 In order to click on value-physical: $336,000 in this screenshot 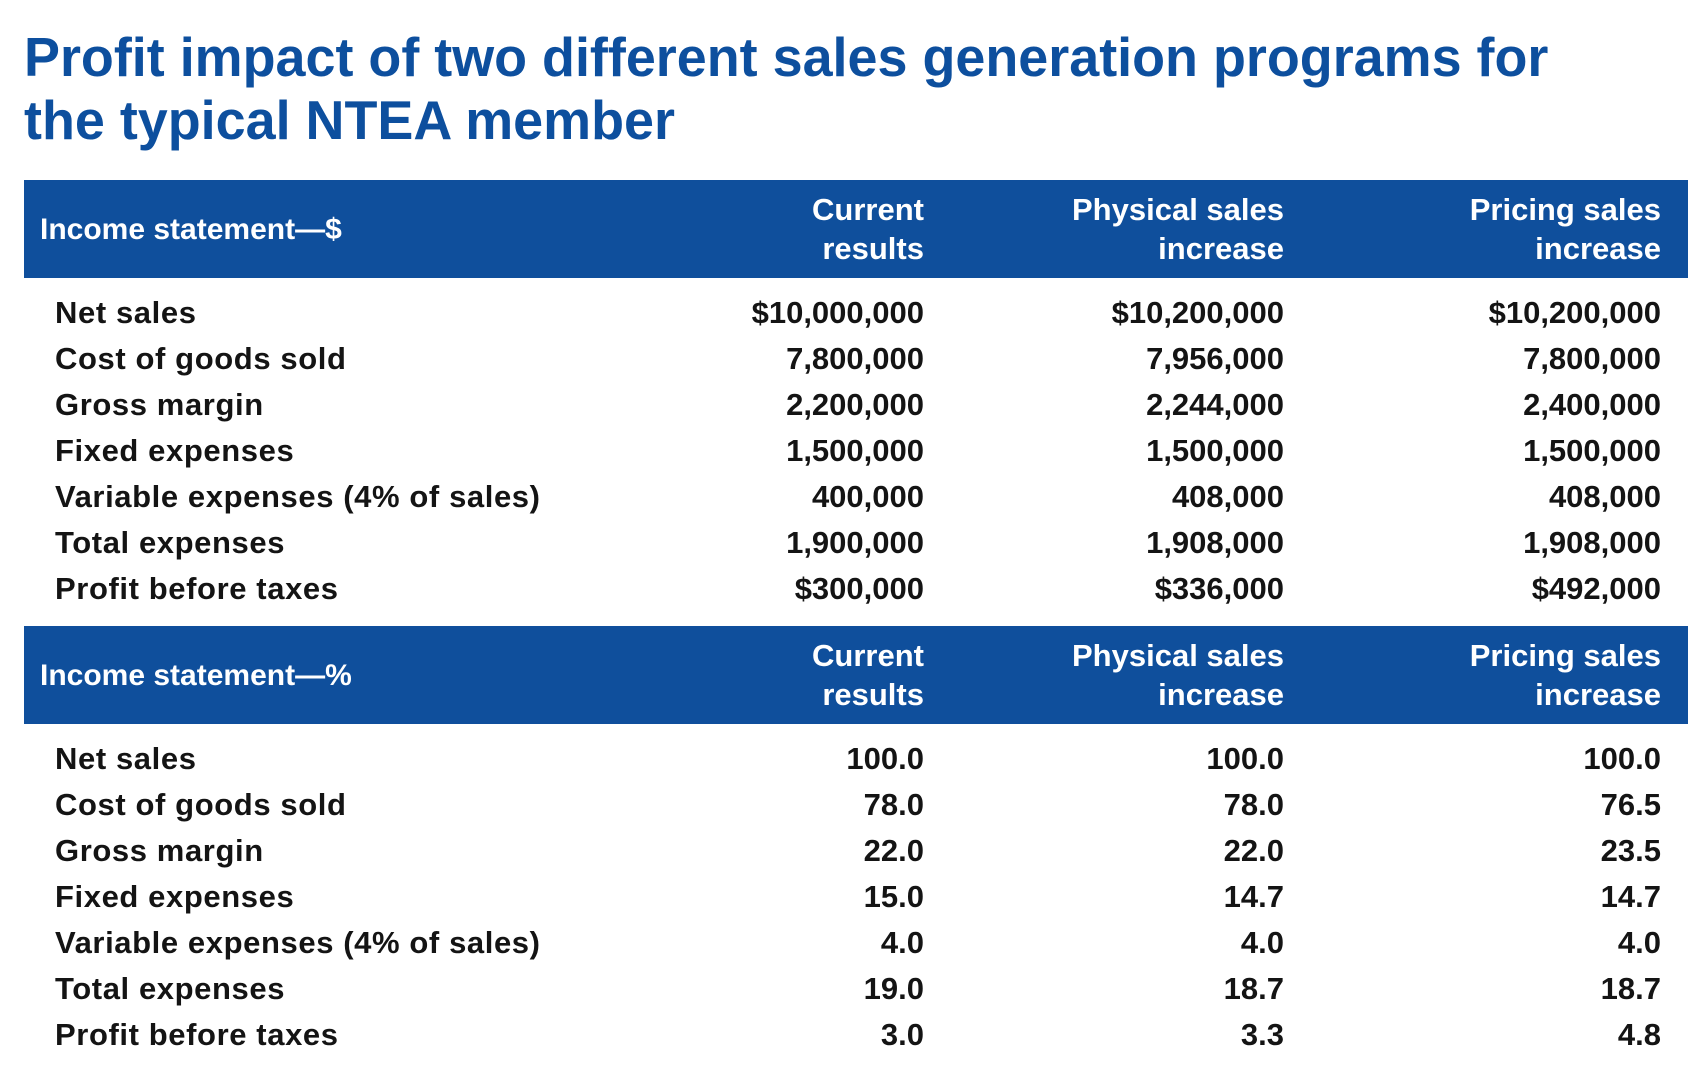, I will do `click(1219, 588)`.